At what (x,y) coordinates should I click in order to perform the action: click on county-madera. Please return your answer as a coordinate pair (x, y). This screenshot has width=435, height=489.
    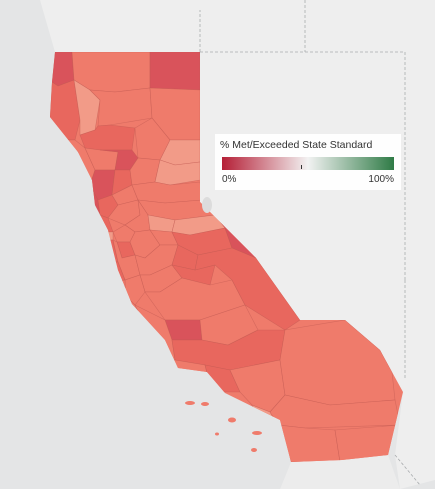
    Looking at the image, I should click on (193, 275).